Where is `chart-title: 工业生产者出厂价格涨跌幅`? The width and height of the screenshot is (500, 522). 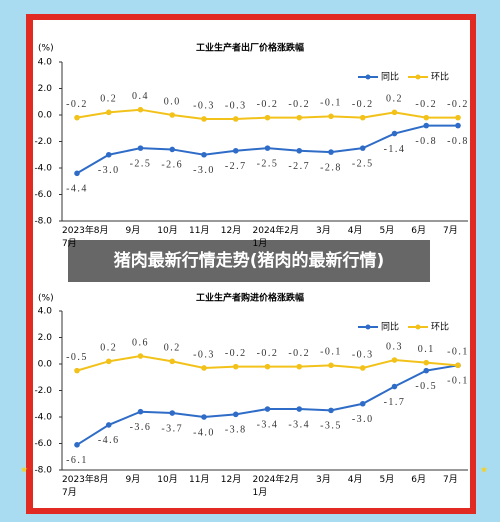
chart-title: 工业生产者出厂价格涨跌幅 is located at coordinates (250, 48).